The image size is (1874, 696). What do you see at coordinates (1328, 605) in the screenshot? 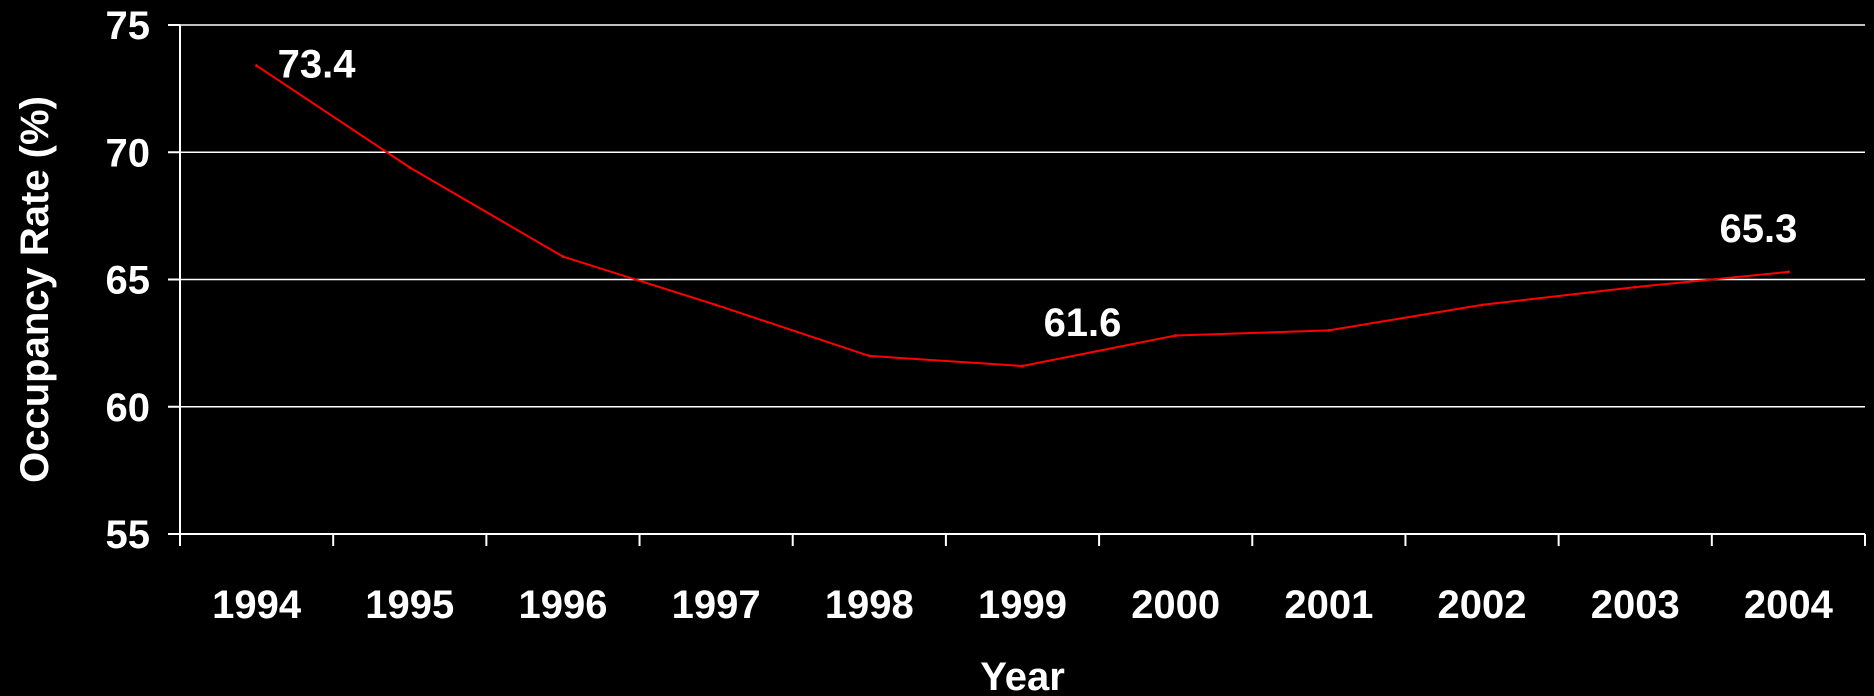
I see `x-tick-label: 2001` at bounding box center [1328, 605].